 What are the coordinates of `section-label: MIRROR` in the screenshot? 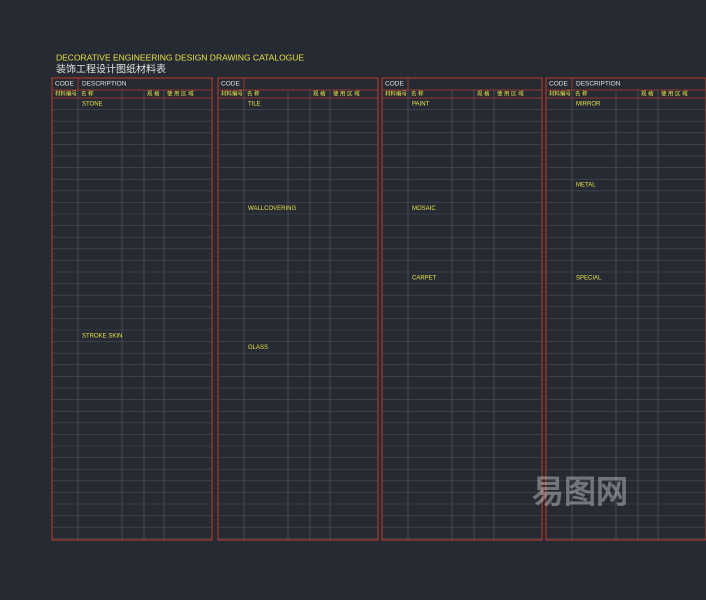 It's located at (588, 104).